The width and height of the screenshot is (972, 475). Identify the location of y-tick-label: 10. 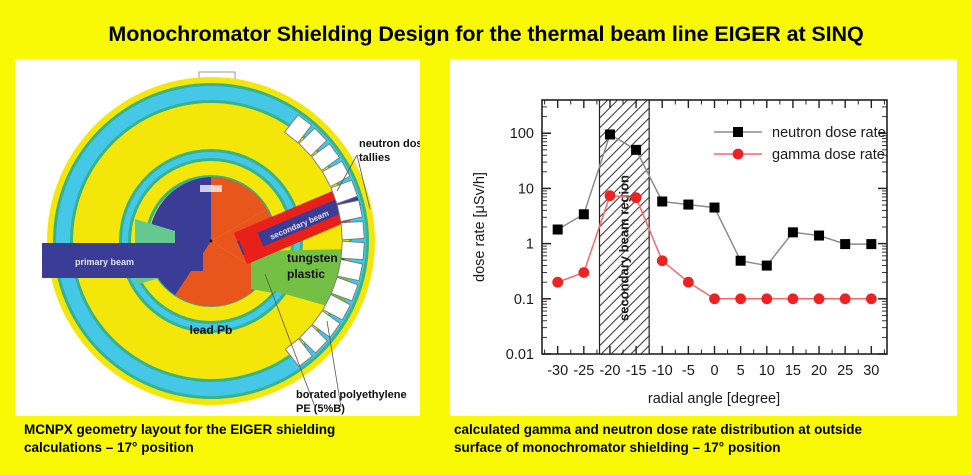
(526, 189).